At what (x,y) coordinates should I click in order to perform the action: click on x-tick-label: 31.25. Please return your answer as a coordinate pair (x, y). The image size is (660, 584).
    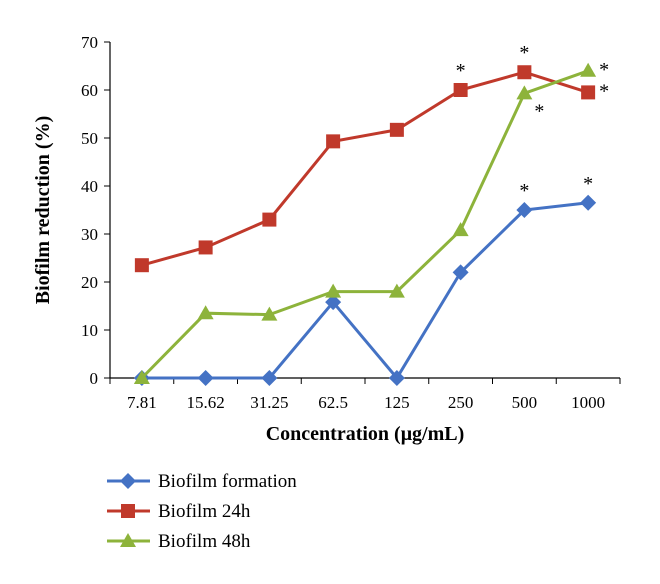
    Looking at the image, I should click on (269, 402).